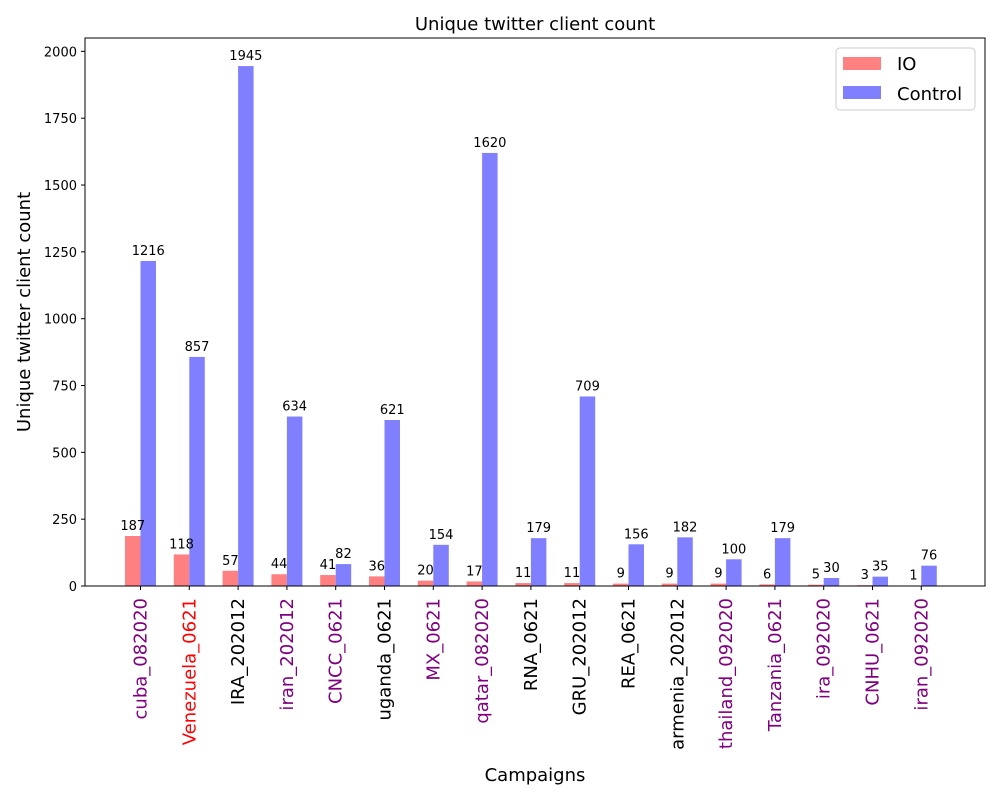 This screenshot has height=804, width=1000. I want to click on data-label-control-Venezuela_0621: 857, so click(197, 347).